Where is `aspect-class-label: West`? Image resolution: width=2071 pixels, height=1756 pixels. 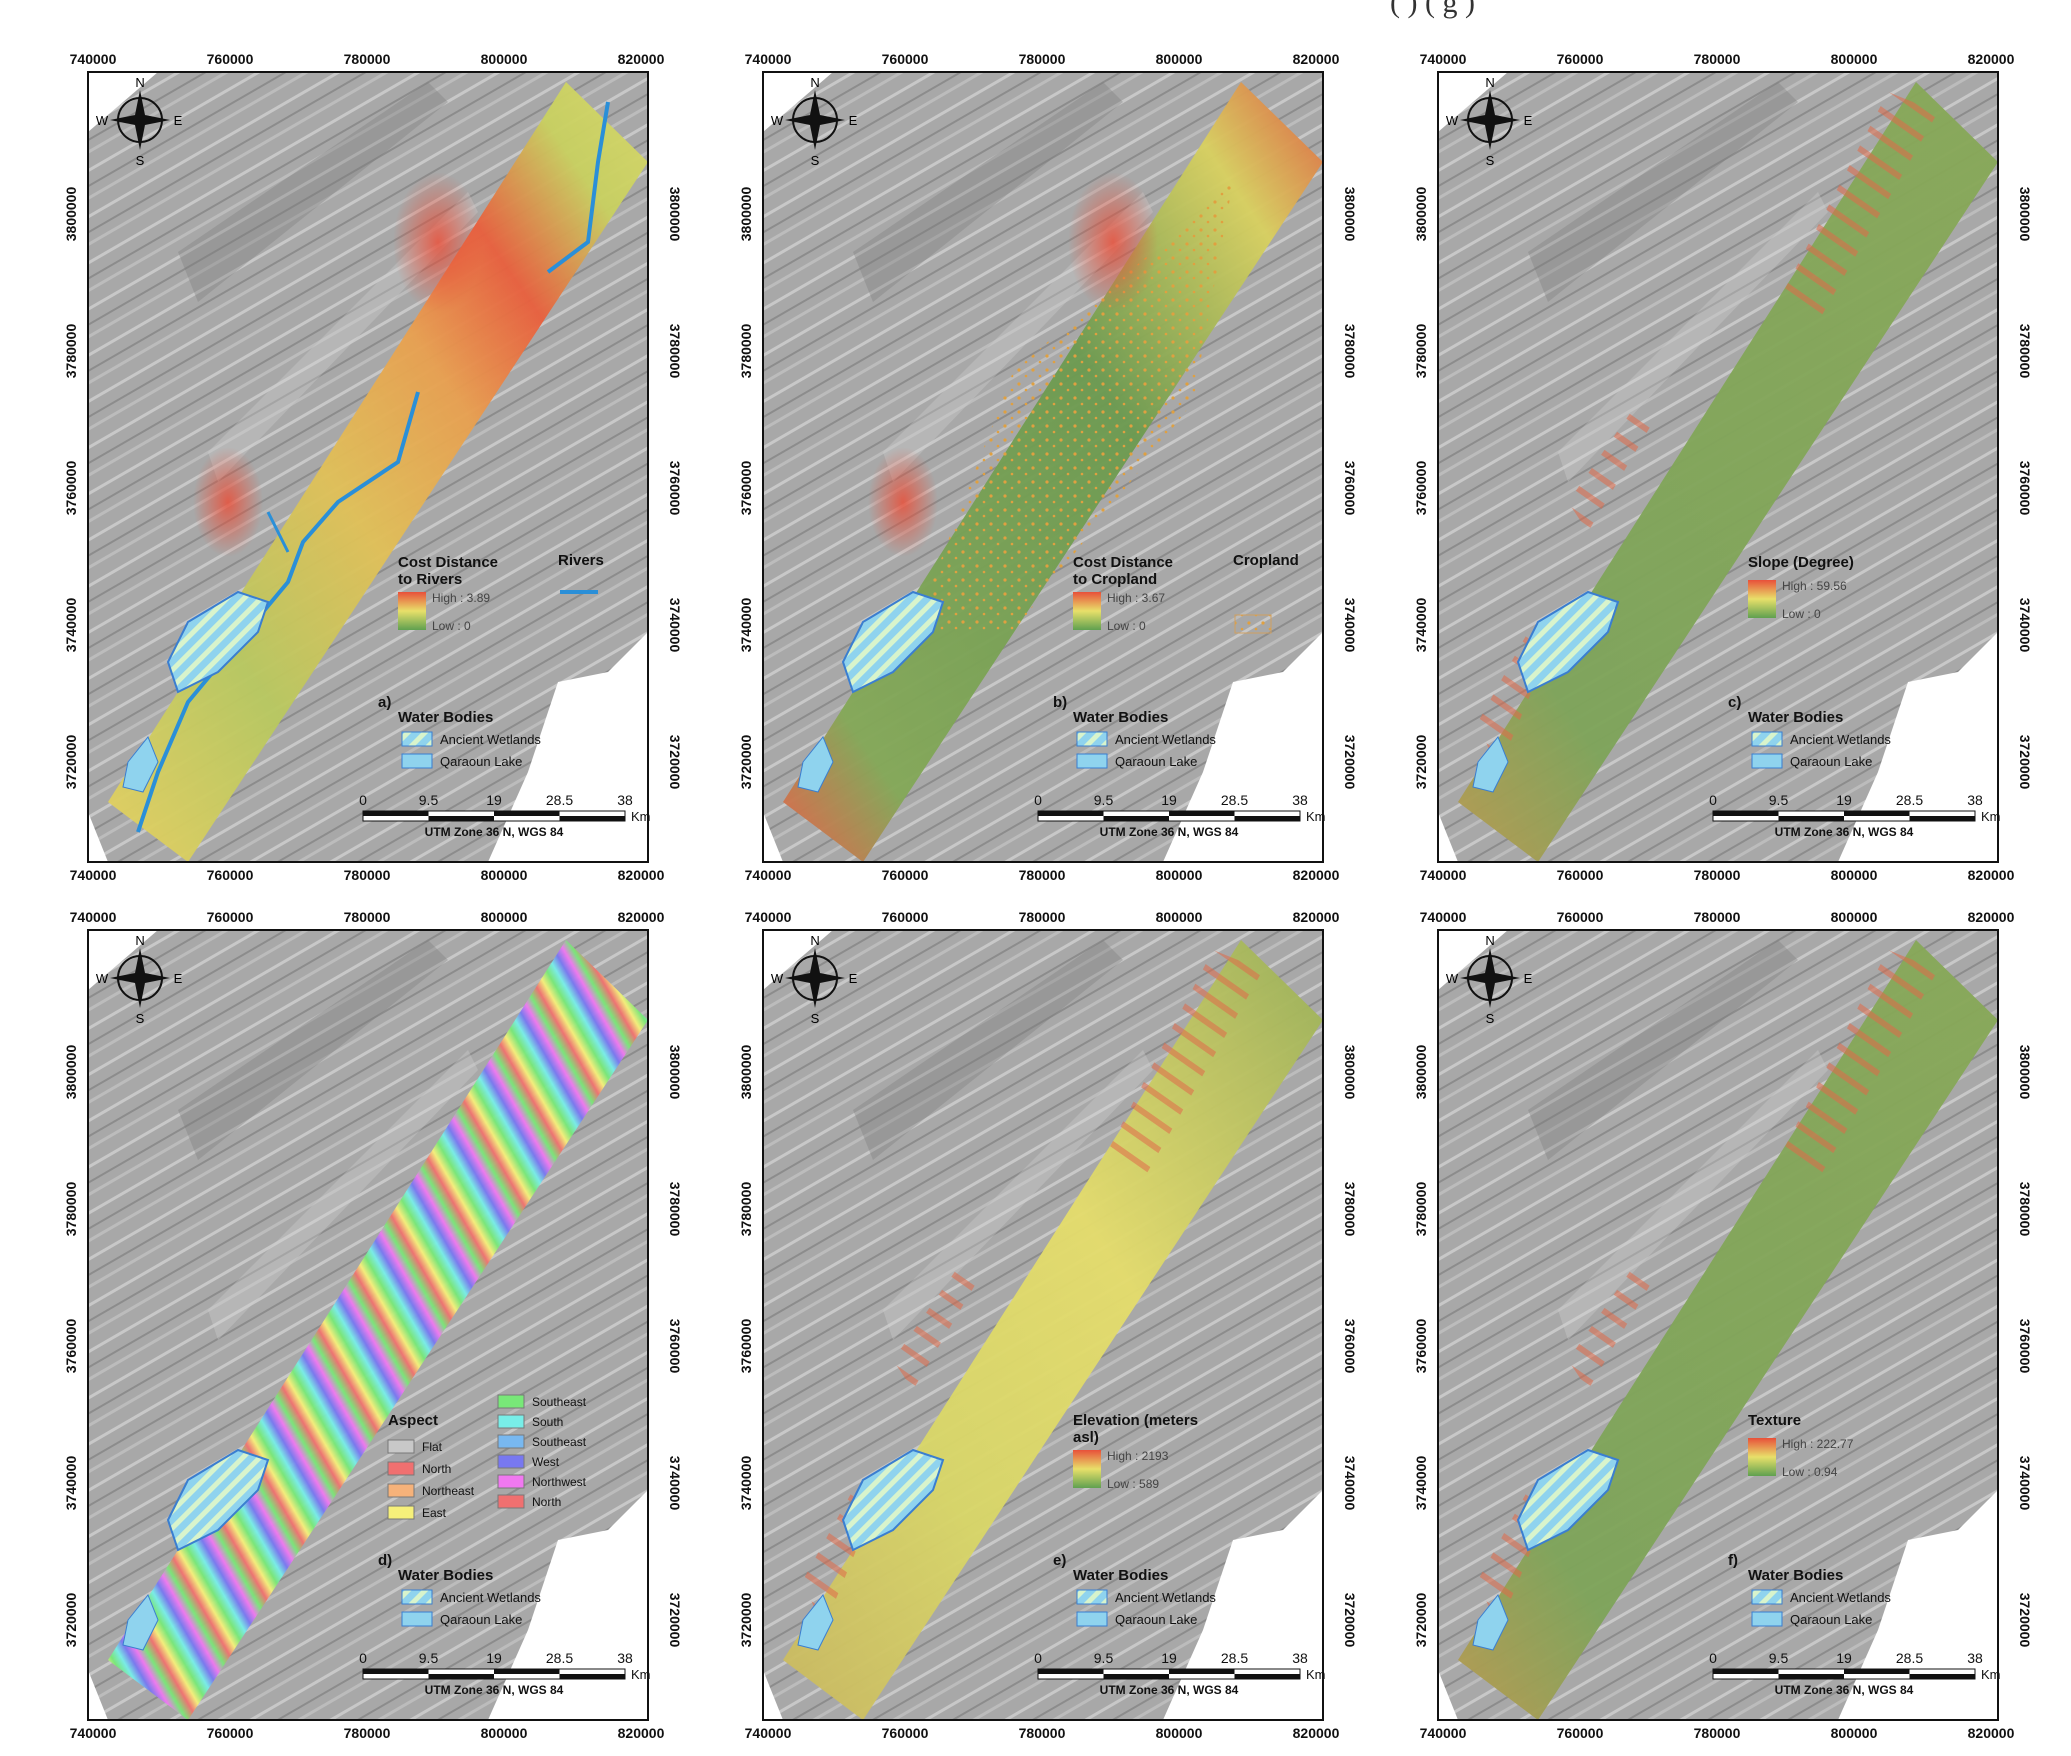 aspect-class-label: West is located at coordinates (546, 1462).